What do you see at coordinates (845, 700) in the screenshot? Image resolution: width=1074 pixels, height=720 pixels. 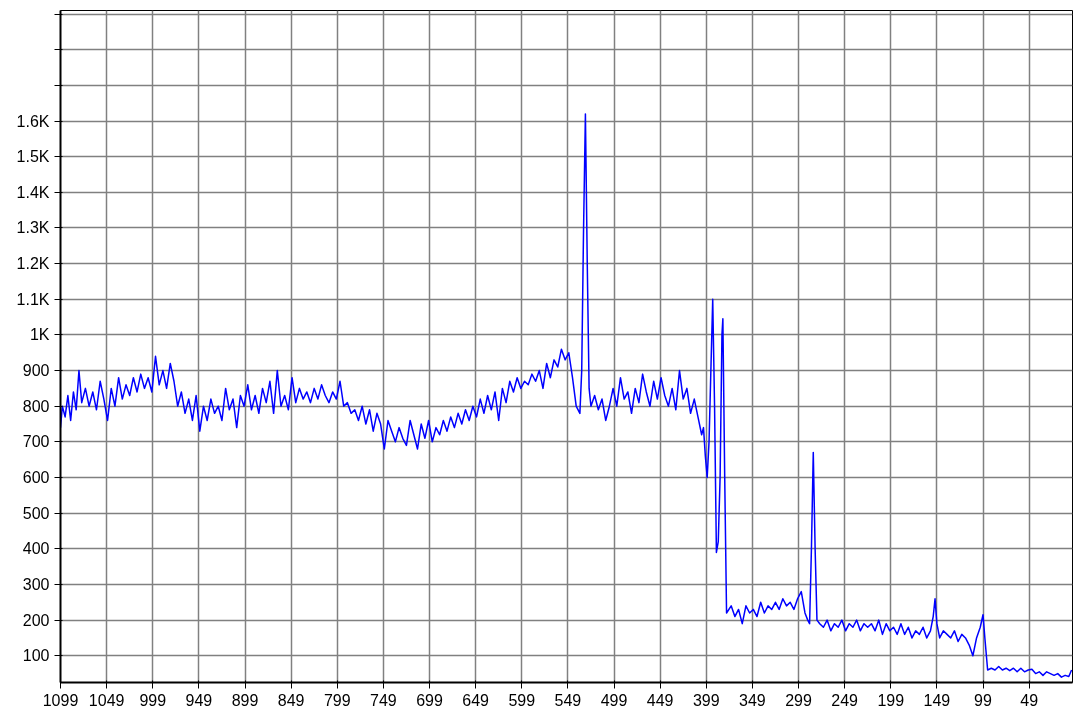 I see `x-tick-label: 249` at bounding box center [845, 700].